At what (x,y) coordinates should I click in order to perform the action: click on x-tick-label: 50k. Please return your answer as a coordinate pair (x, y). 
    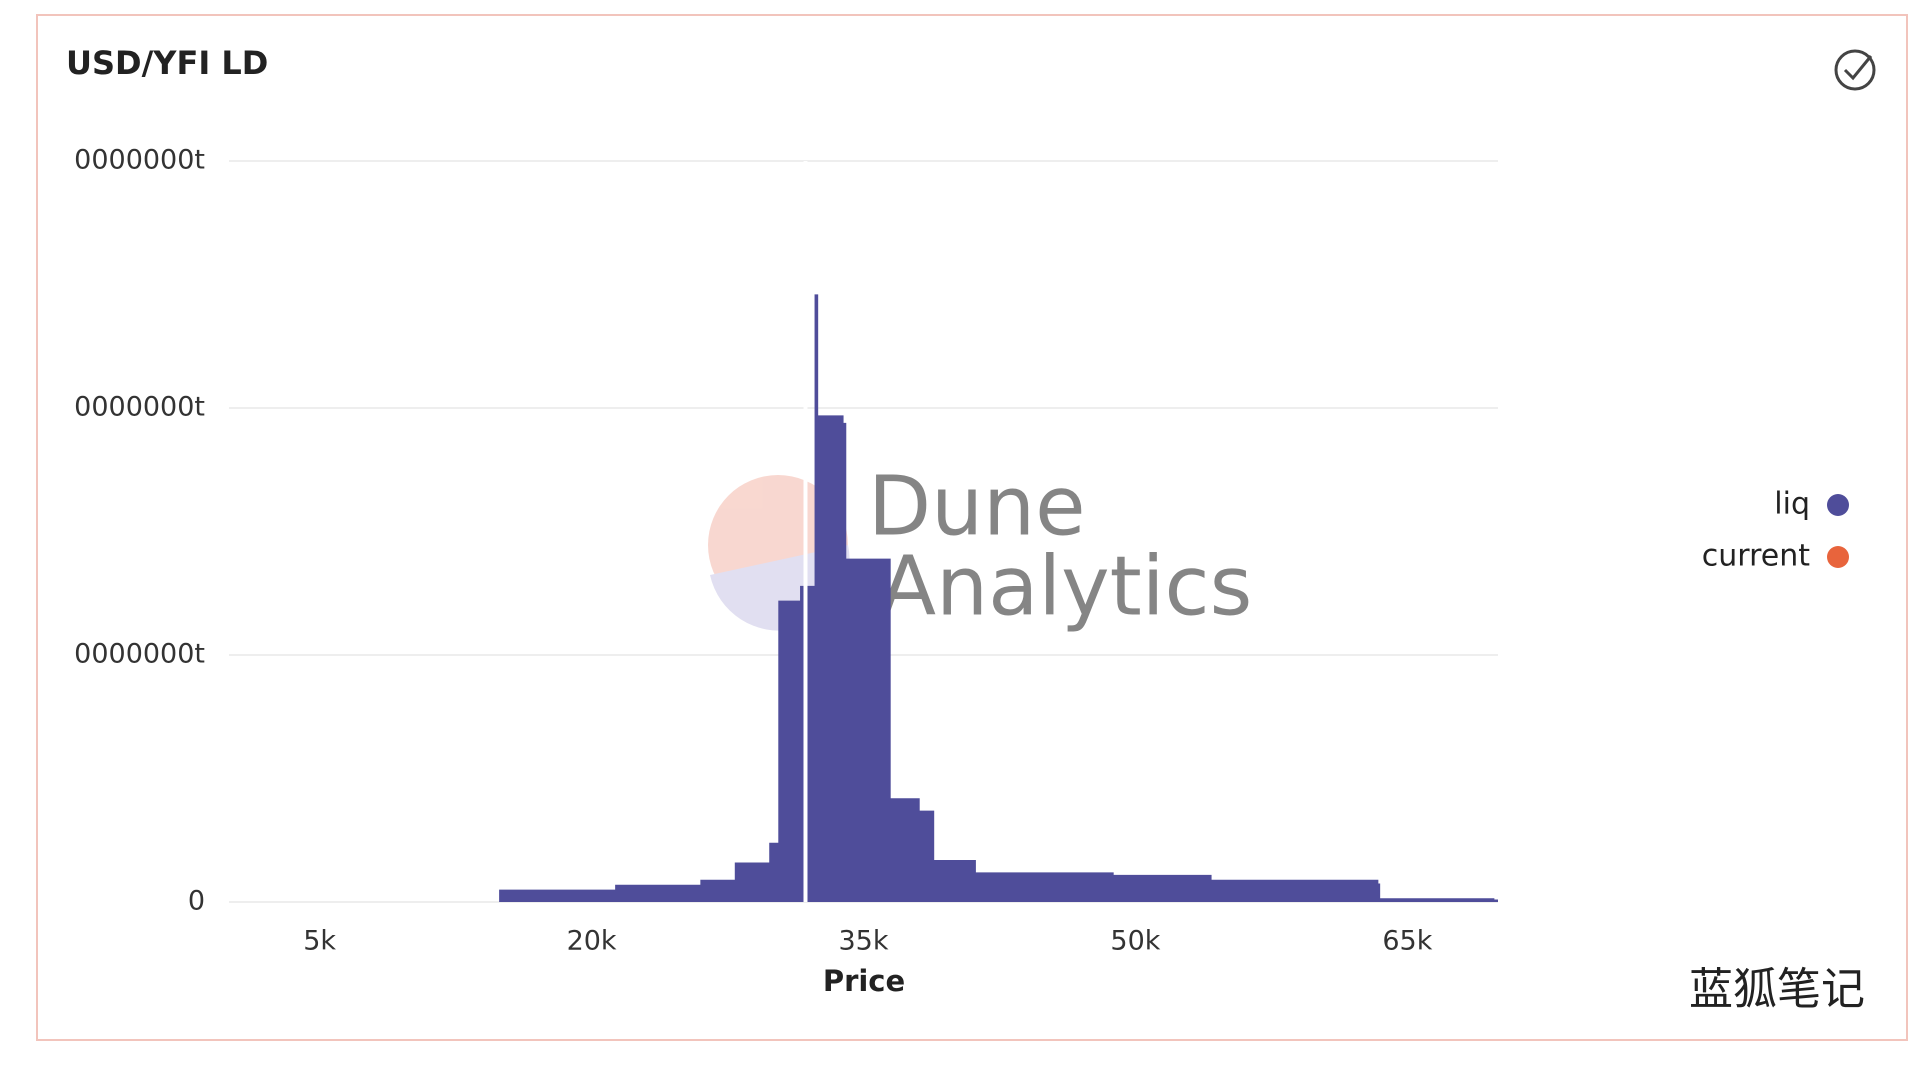
    Looking at the image, I should click on (1135, 941).